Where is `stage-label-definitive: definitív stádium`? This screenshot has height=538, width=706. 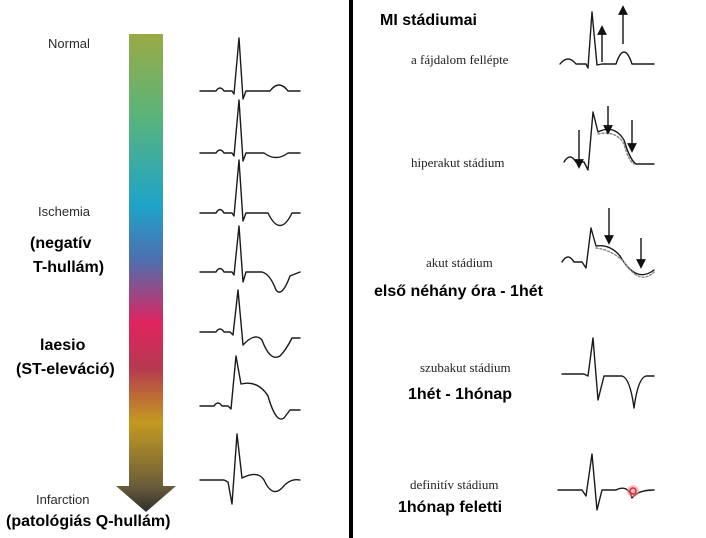
stage-label-definitive: definitív stádium is located at coordinates (454, 484).